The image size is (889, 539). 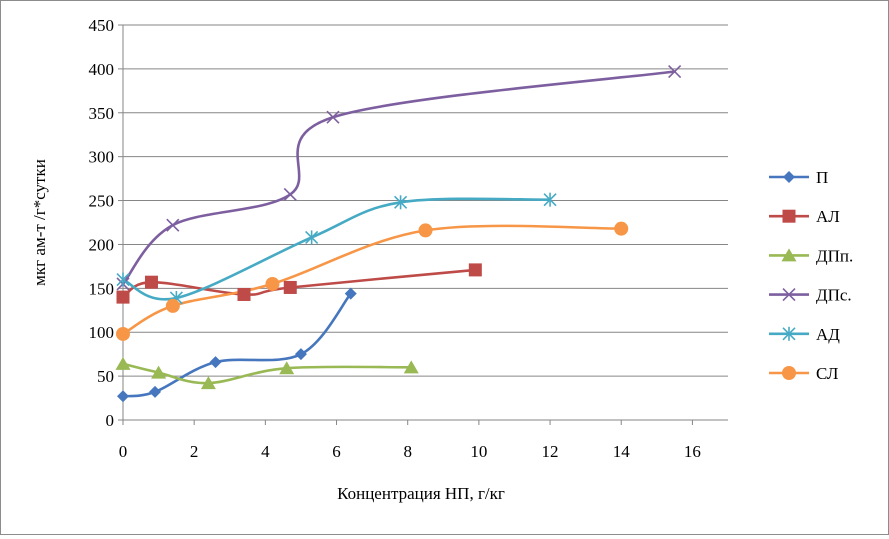 What do you see at coordinates (822, 177) in the screenshot?
I see `legend-label: П` at bounding box center [822, 177].